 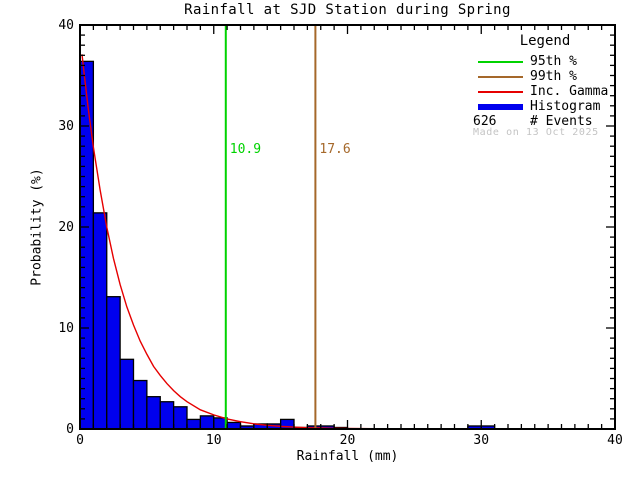 I want to click on legend-item-events: 626 # Events, so click(x=540, y=121).